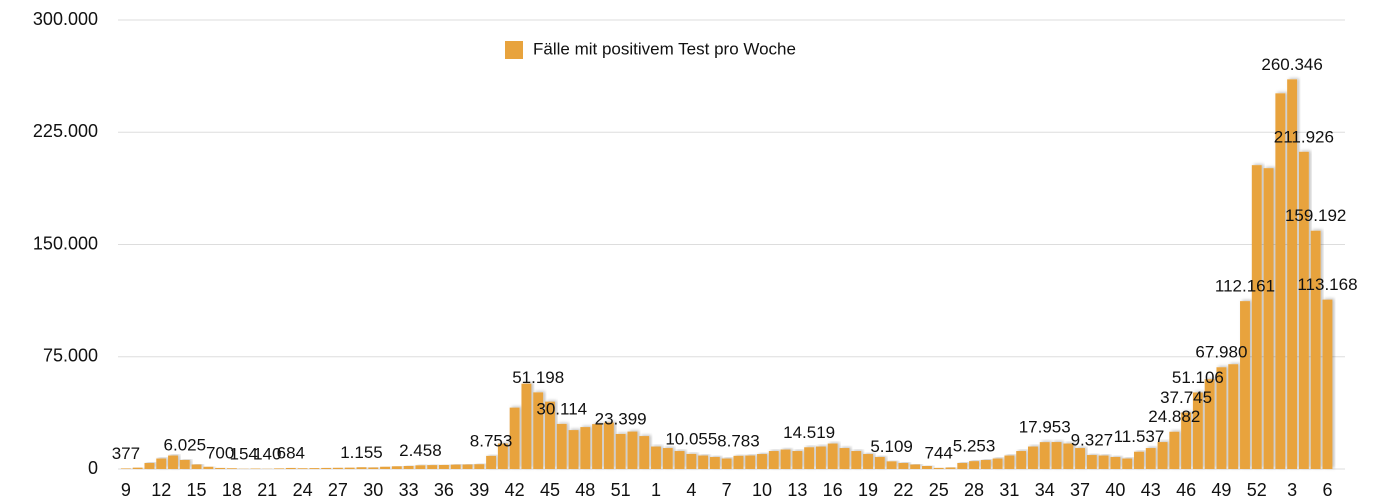 The width and height of the screenshot is (1384, 501). I want to click on legend-swatch, so click(514, 50).